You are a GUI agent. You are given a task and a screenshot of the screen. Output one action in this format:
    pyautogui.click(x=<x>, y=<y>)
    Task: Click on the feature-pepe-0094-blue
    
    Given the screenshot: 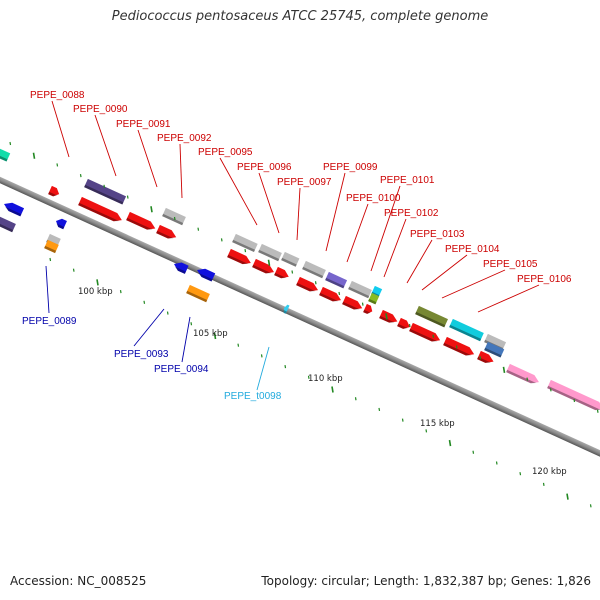 What is the action you would take?
    pyautogui.click(x=205, y=274)
    